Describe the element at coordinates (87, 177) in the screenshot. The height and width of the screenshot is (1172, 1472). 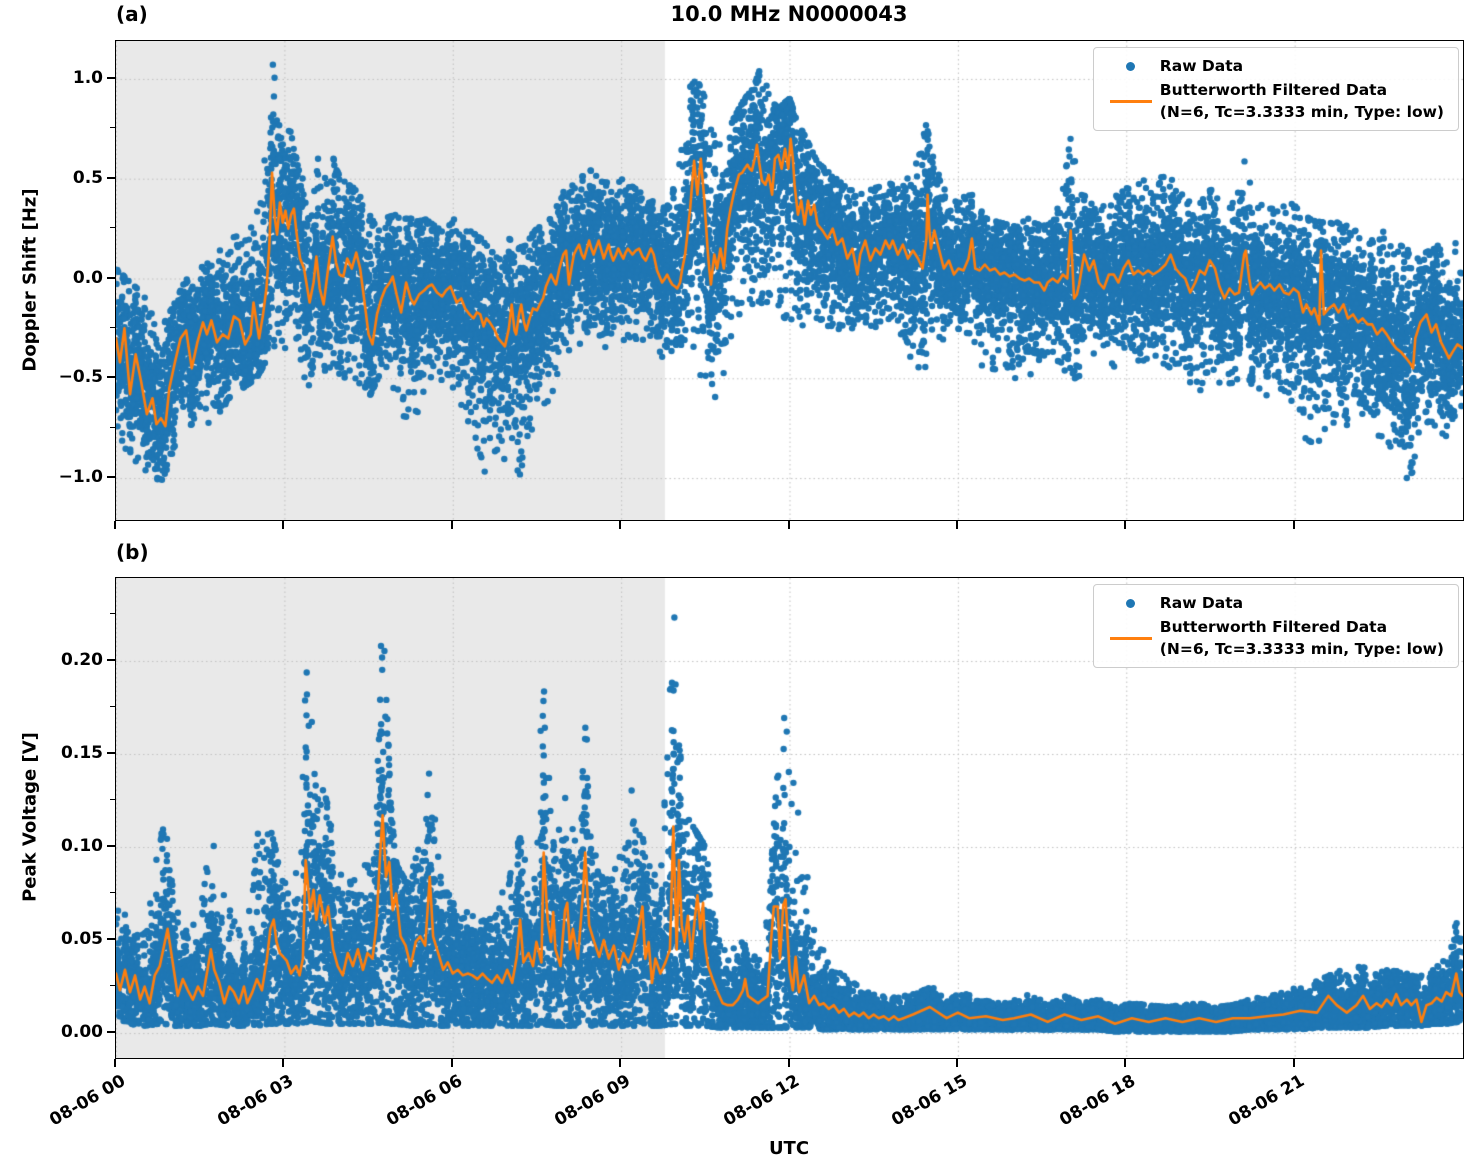
I see `y-tick-label: 0.5` at that location.